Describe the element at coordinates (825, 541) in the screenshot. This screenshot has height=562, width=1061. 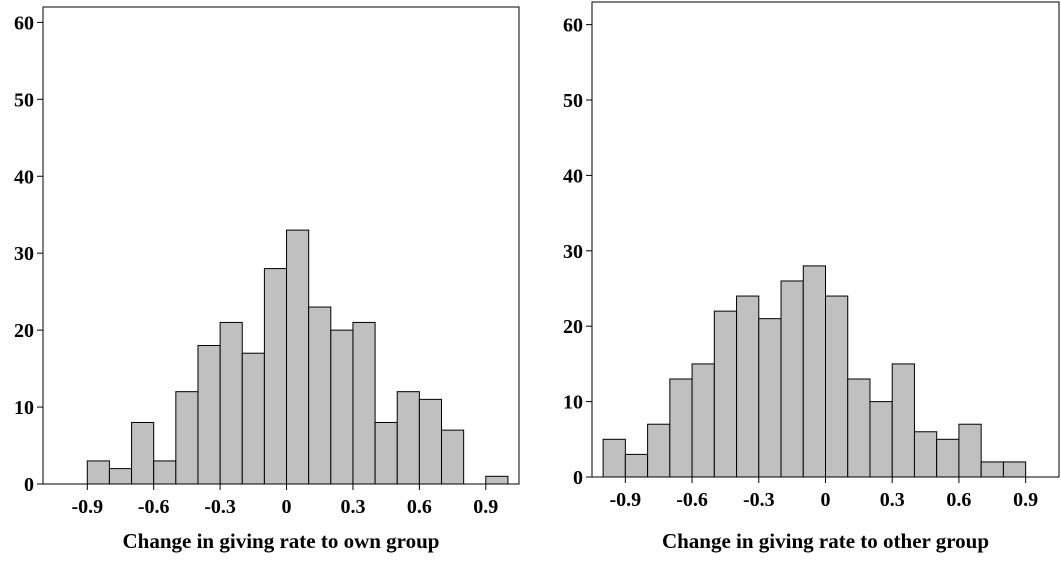
I see `x-axis-label: Change in giving rate to other group` at that location.